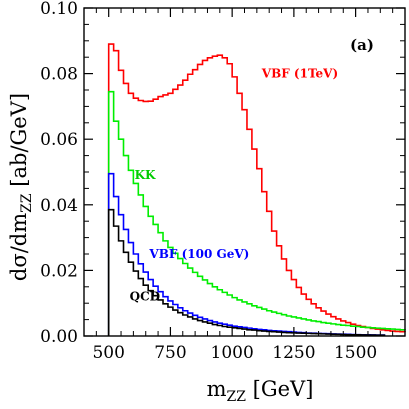  What do you see at coordinates (59, 337) in the screenshot?
I see `y-tick-label: 0.00` at bounding box center [59, 337].